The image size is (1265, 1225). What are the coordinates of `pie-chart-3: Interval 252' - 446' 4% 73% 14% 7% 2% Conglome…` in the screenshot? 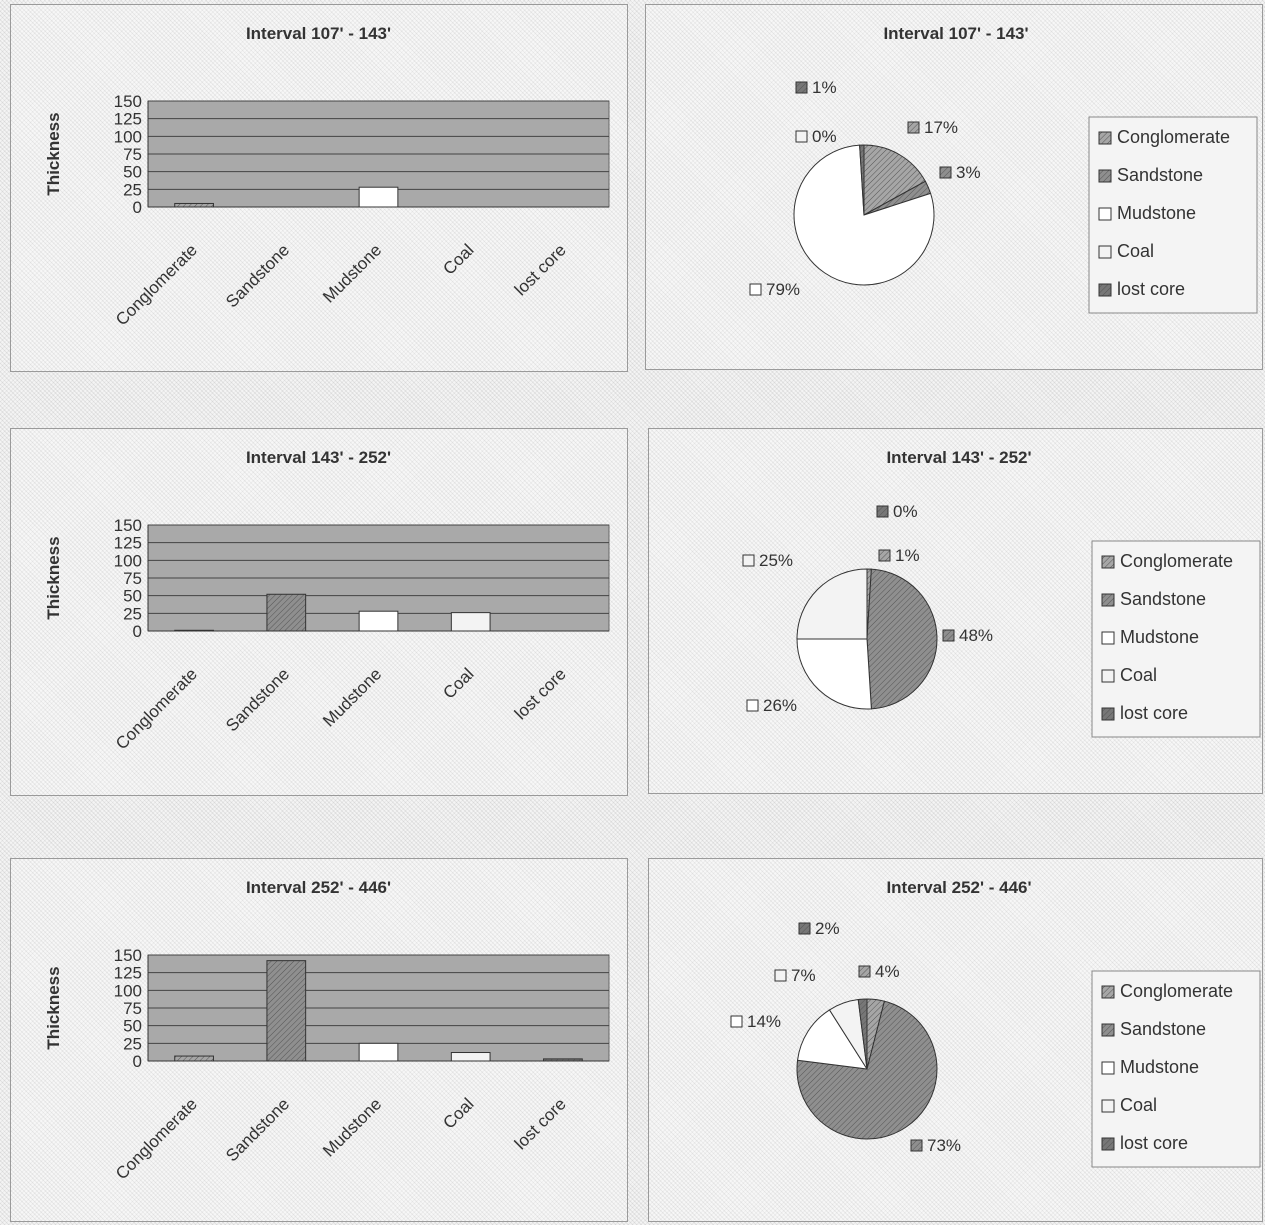 It's located at (995, 1023).